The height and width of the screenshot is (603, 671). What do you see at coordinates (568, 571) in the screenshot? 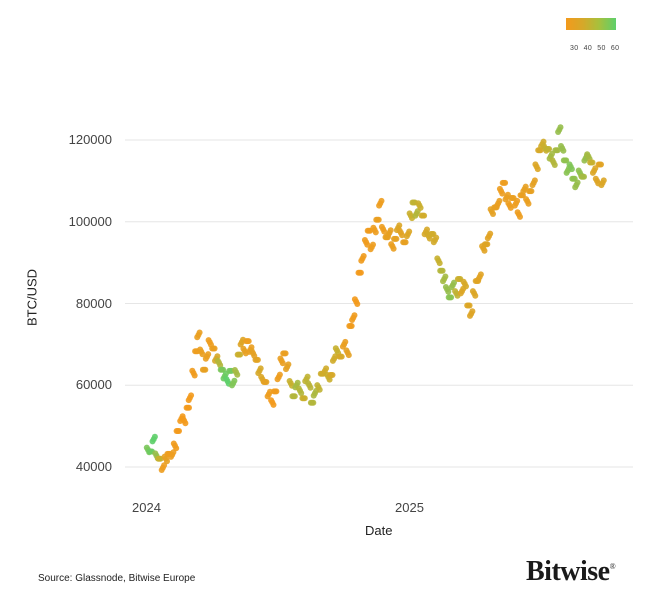
I see `logo-text: Bitwise` at bounding box center [568, 571].